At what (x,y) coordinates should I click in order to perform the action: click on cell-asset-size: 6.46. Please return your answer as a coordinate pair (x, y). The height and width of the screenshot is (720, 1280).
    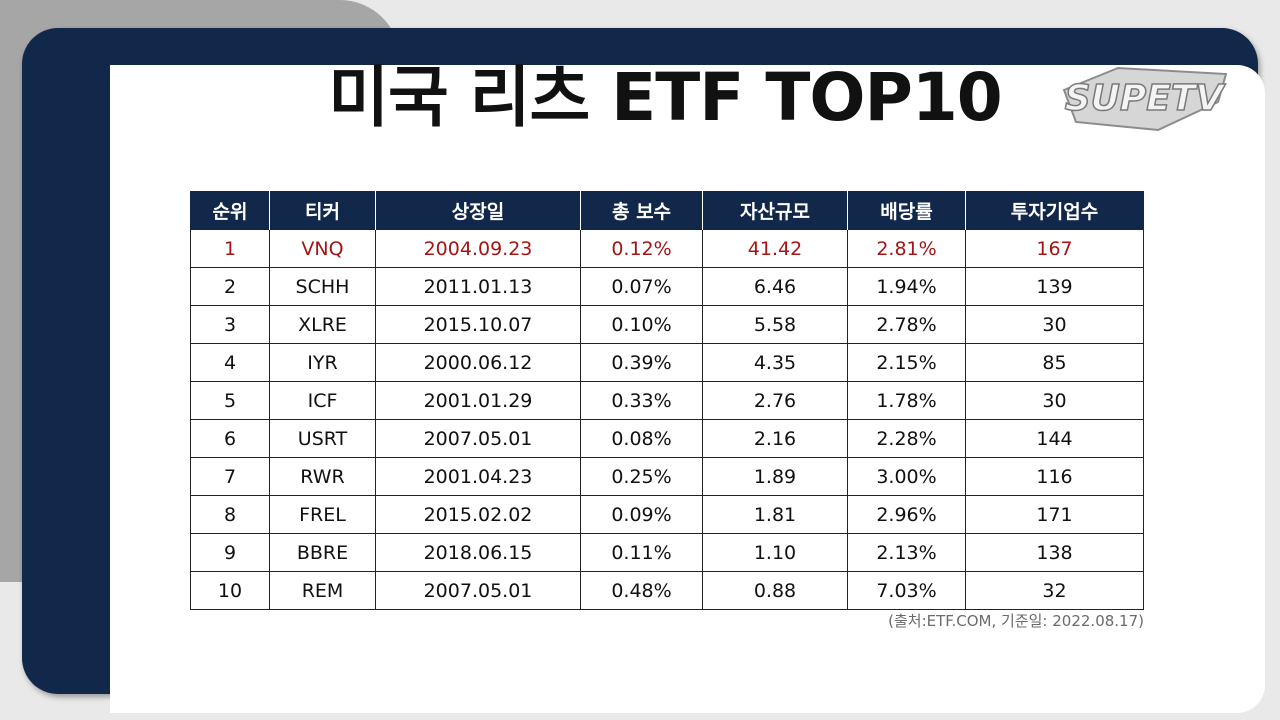
    Looking at the image, I should click on (775, 286).